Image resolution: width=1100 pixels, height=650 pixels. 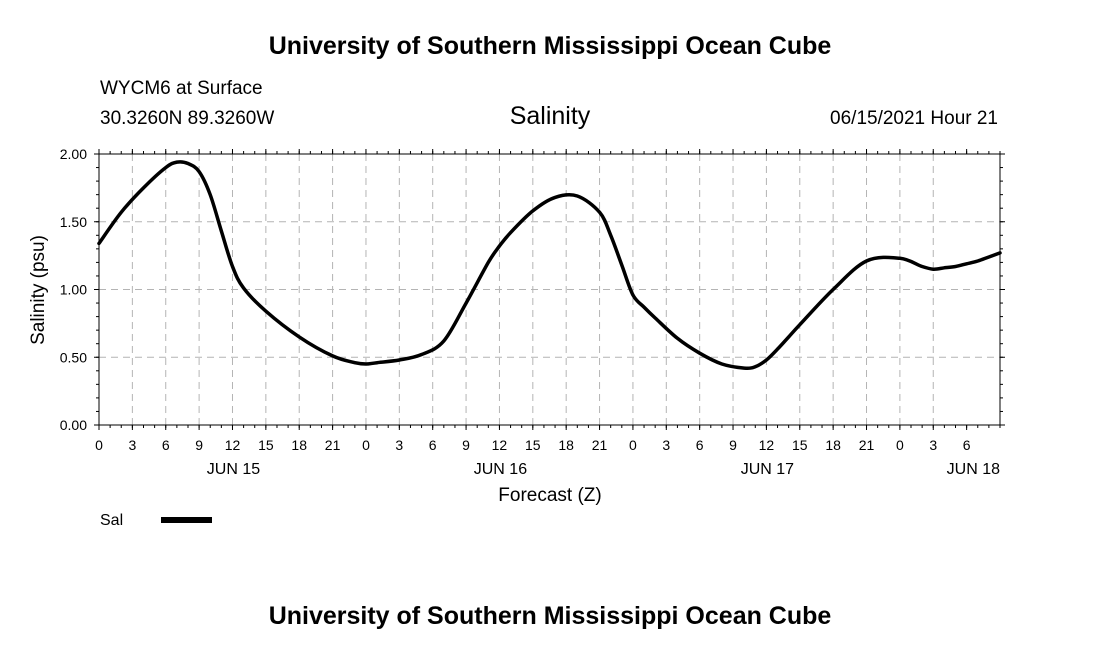 What do you see at coordinates (73, 154) in the screenshot?
I see `y-tick-label: 2.00` at bounding box center [73, 154].